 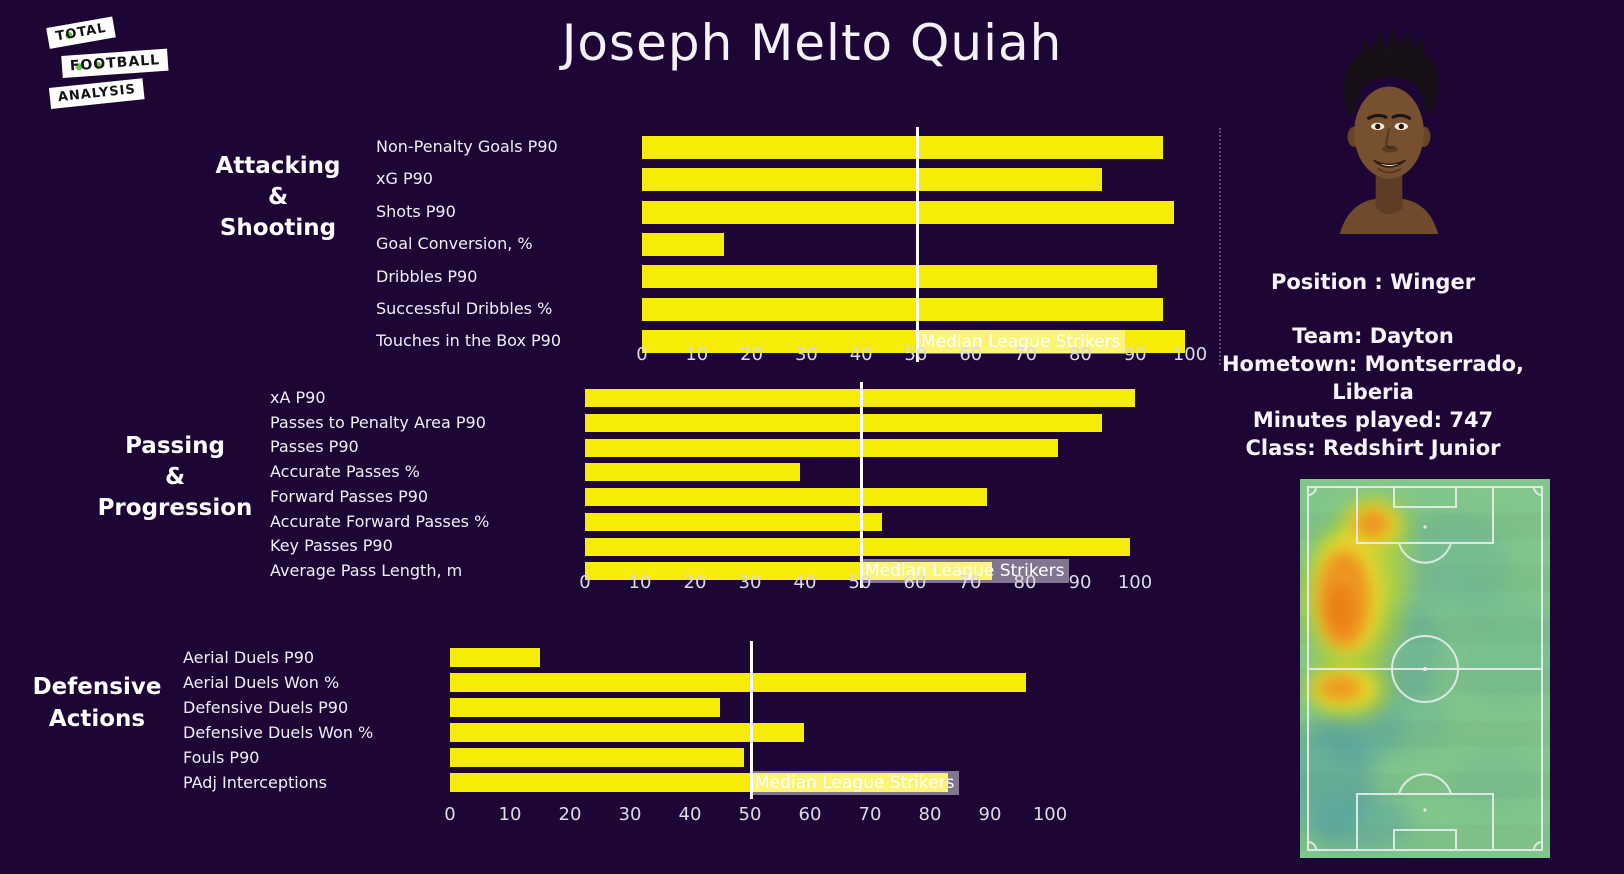 What do you see at coordinates (278, 732) in the screenshot?
I see `bar-label-defensive-duels-won: Defensive Duels Won %` at bounding box center [278, 732].